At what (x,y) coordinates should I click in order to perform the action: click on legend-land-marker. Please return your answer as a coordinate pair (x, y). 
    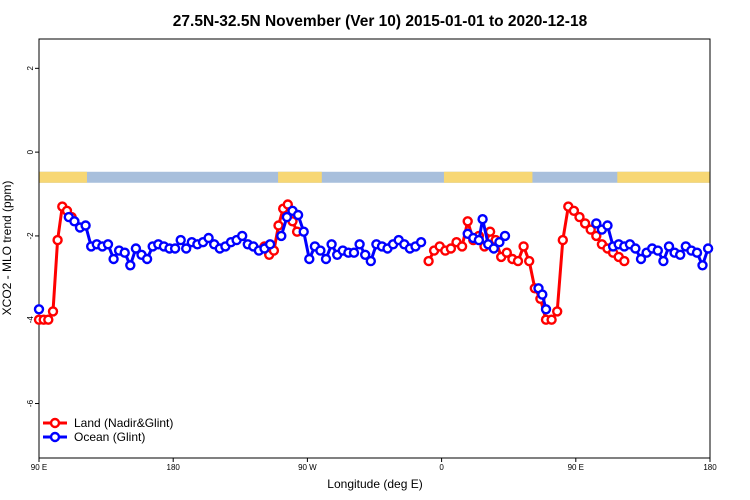
    Looking at the image, I should click on (55, 423).